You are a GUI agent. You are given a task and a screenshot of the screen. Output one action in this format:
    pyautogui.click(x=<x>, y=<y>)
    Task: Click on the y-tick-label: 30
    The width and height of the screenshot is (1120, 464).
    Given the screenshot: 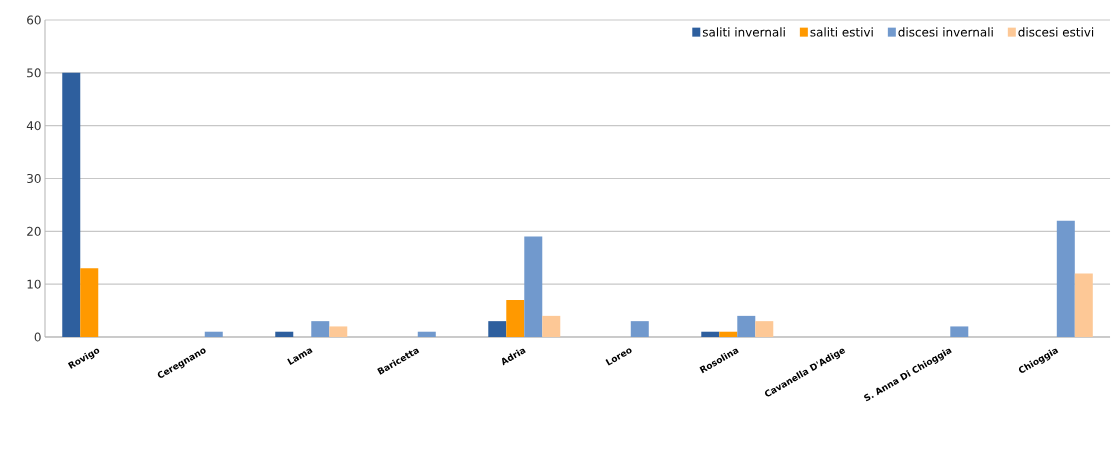 What is the action you would take?
    pyautogui.click(x=34, y=178)
    